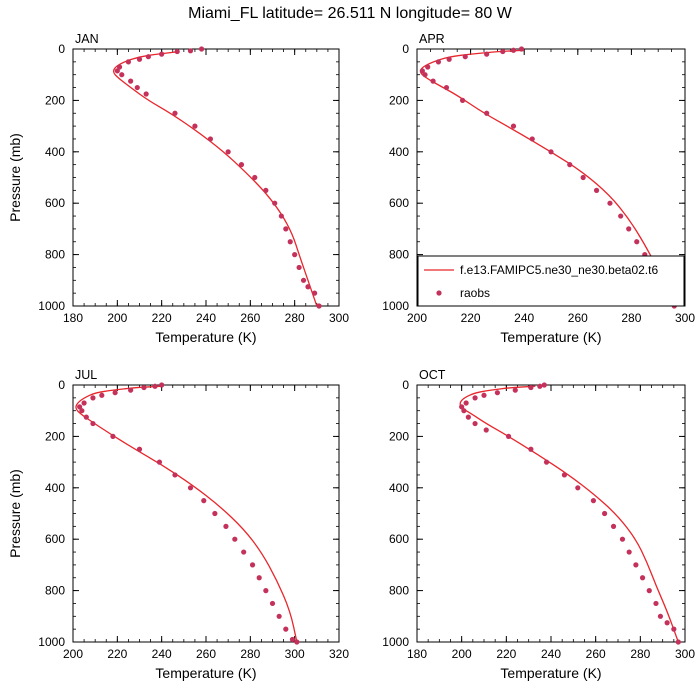 The height and width of the screenshot is (700, 700). I want to click on x-tick-label: 320, so click(339, 654).